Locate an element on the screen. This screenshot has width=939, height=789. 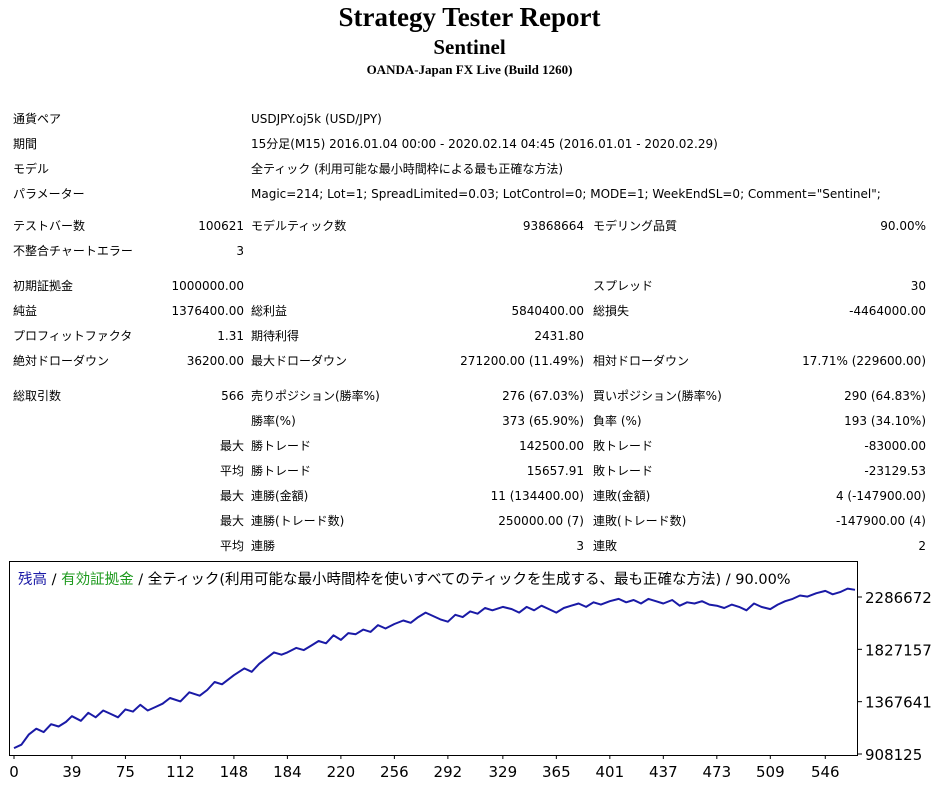
absolute-drawdown-value: 36200.00 is located at coordinates (215, 361).